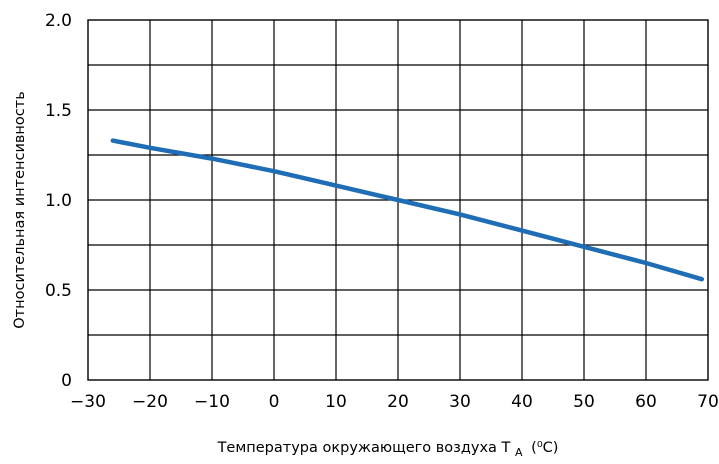 This screenshot has height=464, width=719. I want to click on y-tick-label: 2.0, so click(58, 21).